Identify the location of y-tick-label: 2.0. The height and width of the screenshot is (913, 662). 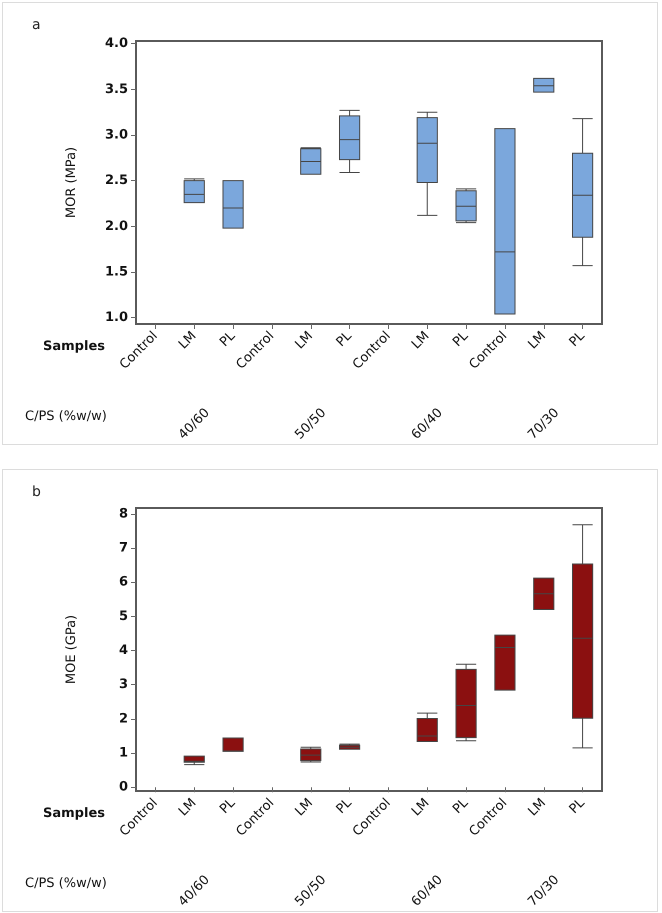
(116, 226).